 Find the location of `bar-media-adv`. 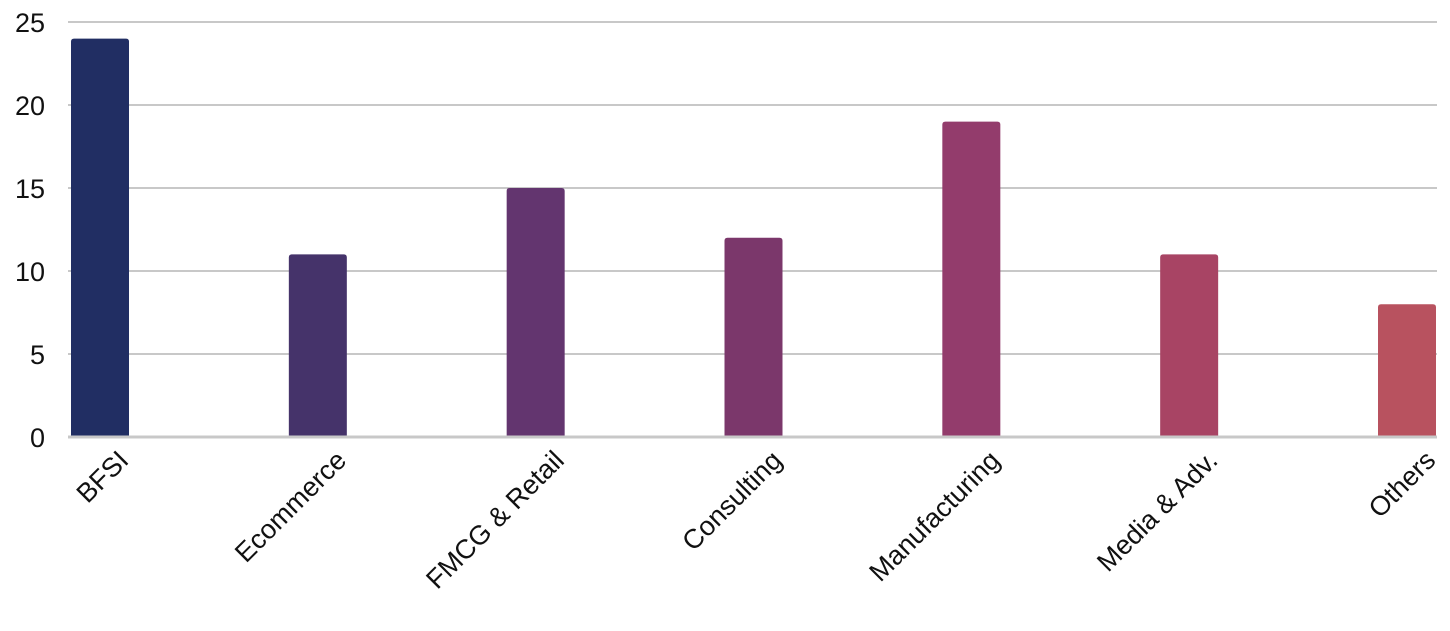

bar-media-adv is located at coordinates (1189, 345).